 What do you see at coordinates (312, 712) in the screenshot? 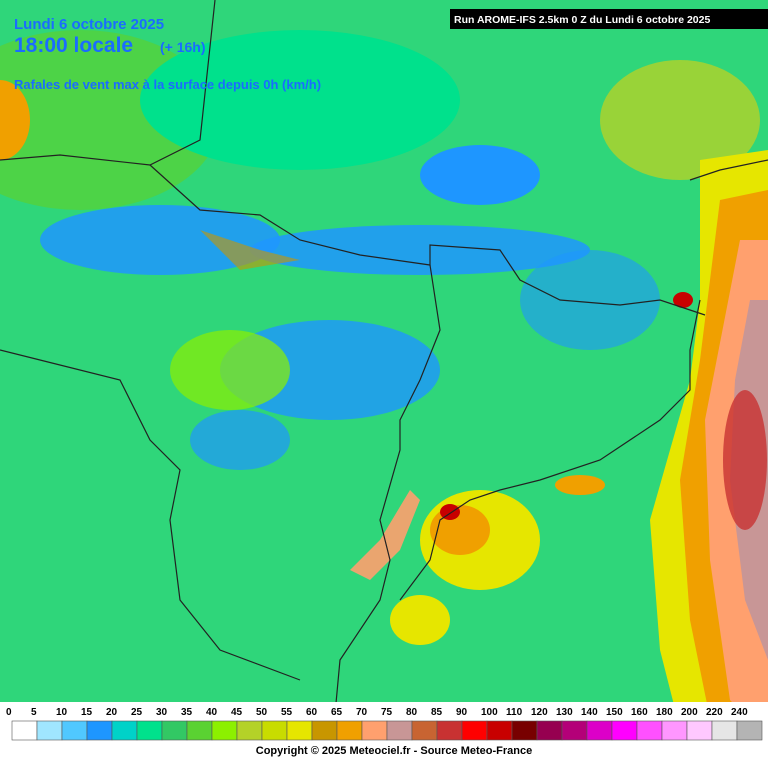
I see `legend-label: 60` at bounding box center [312, 712].